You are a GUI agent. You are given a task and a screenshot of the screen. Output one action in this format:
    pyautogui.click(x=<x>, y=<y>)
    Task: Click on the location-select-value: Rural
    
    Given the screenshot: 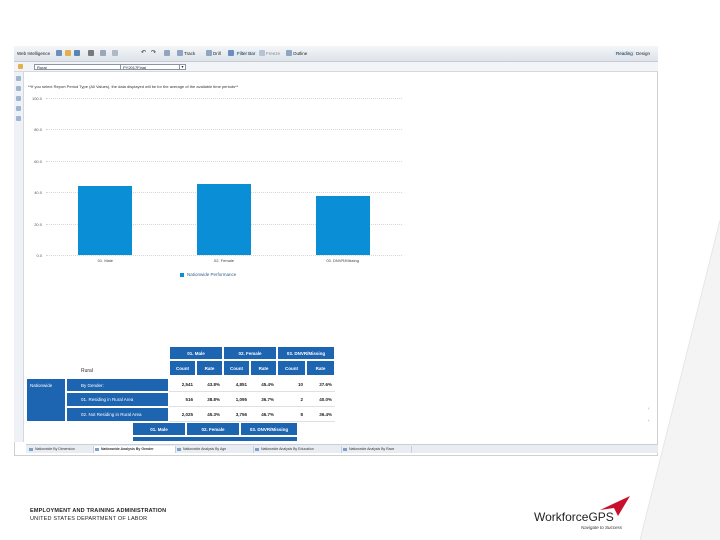 What is the action you would take?
    pyautogui.click(x=42, y=67)
    